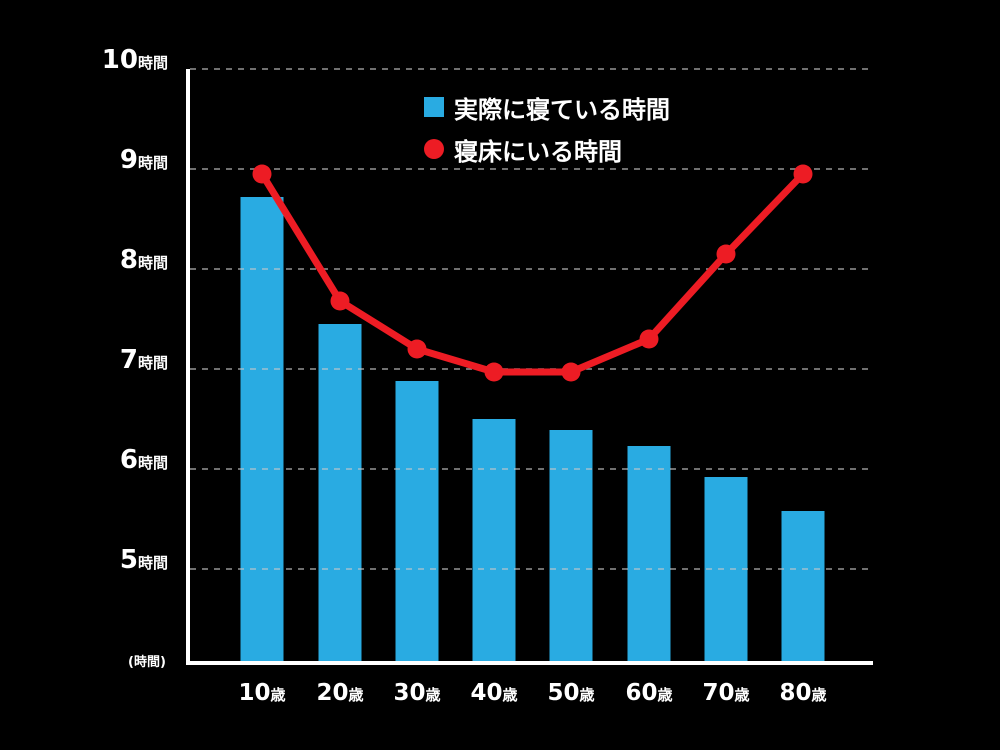 The width and height of the screenshot is (1000, 750). I want to click on y-tick-label: 10時間, so click(134, 60).